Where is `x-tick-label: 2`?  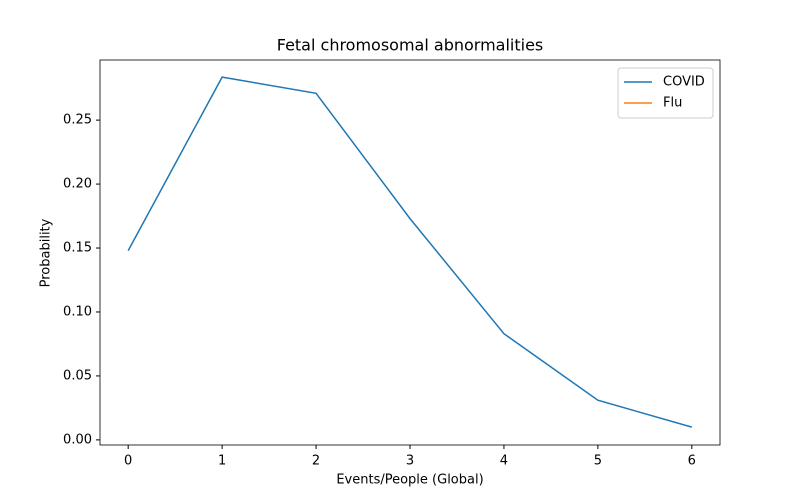 x-tick-label: 2 is located at coordinates (316, 461).